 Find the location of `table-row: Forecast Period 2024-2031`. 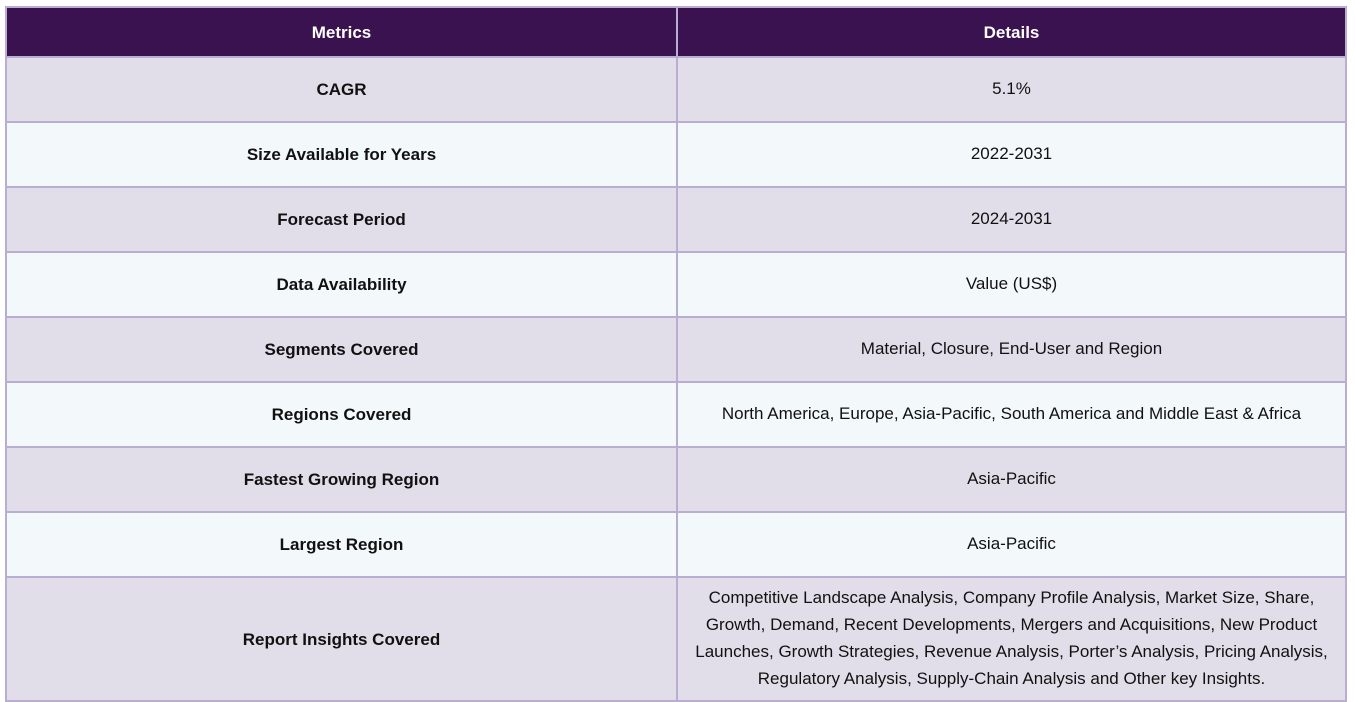

table-row: Forecast Period 2024-2031 is located at coordinates (676, 219).